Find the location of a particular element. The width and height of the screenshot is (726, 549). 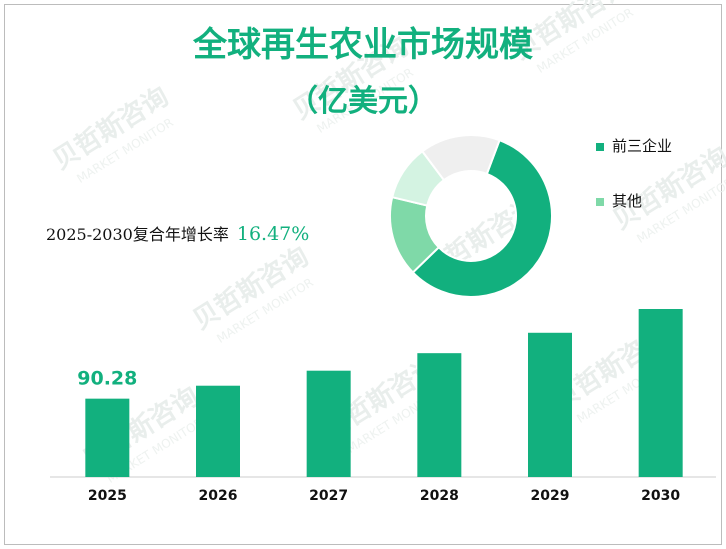

legend-label: 其他 is located at coordinates (627, 201).